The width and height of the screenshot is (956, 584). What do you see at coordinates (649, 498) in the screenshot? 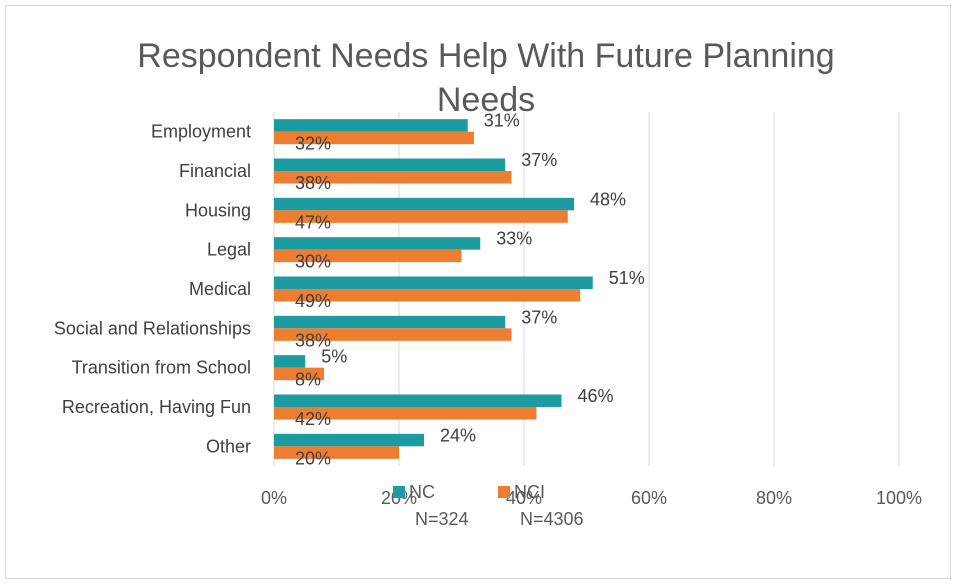
I see `x-tick-label: 60%` at bounding box center [649, 498].